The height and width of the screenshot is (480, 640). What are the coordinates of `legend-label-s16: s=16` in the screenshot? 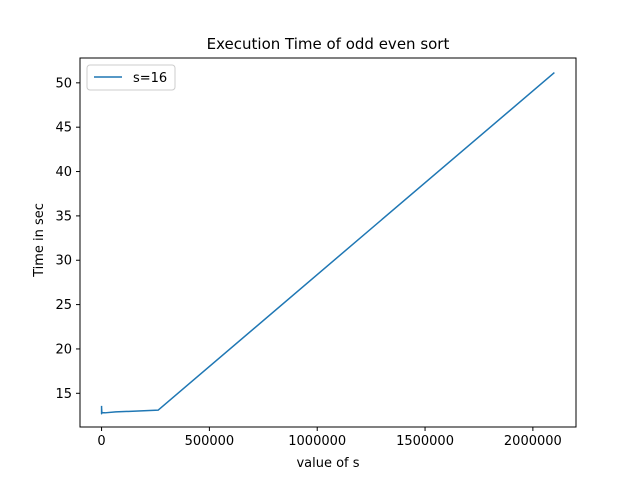 It's located at (150, 78).